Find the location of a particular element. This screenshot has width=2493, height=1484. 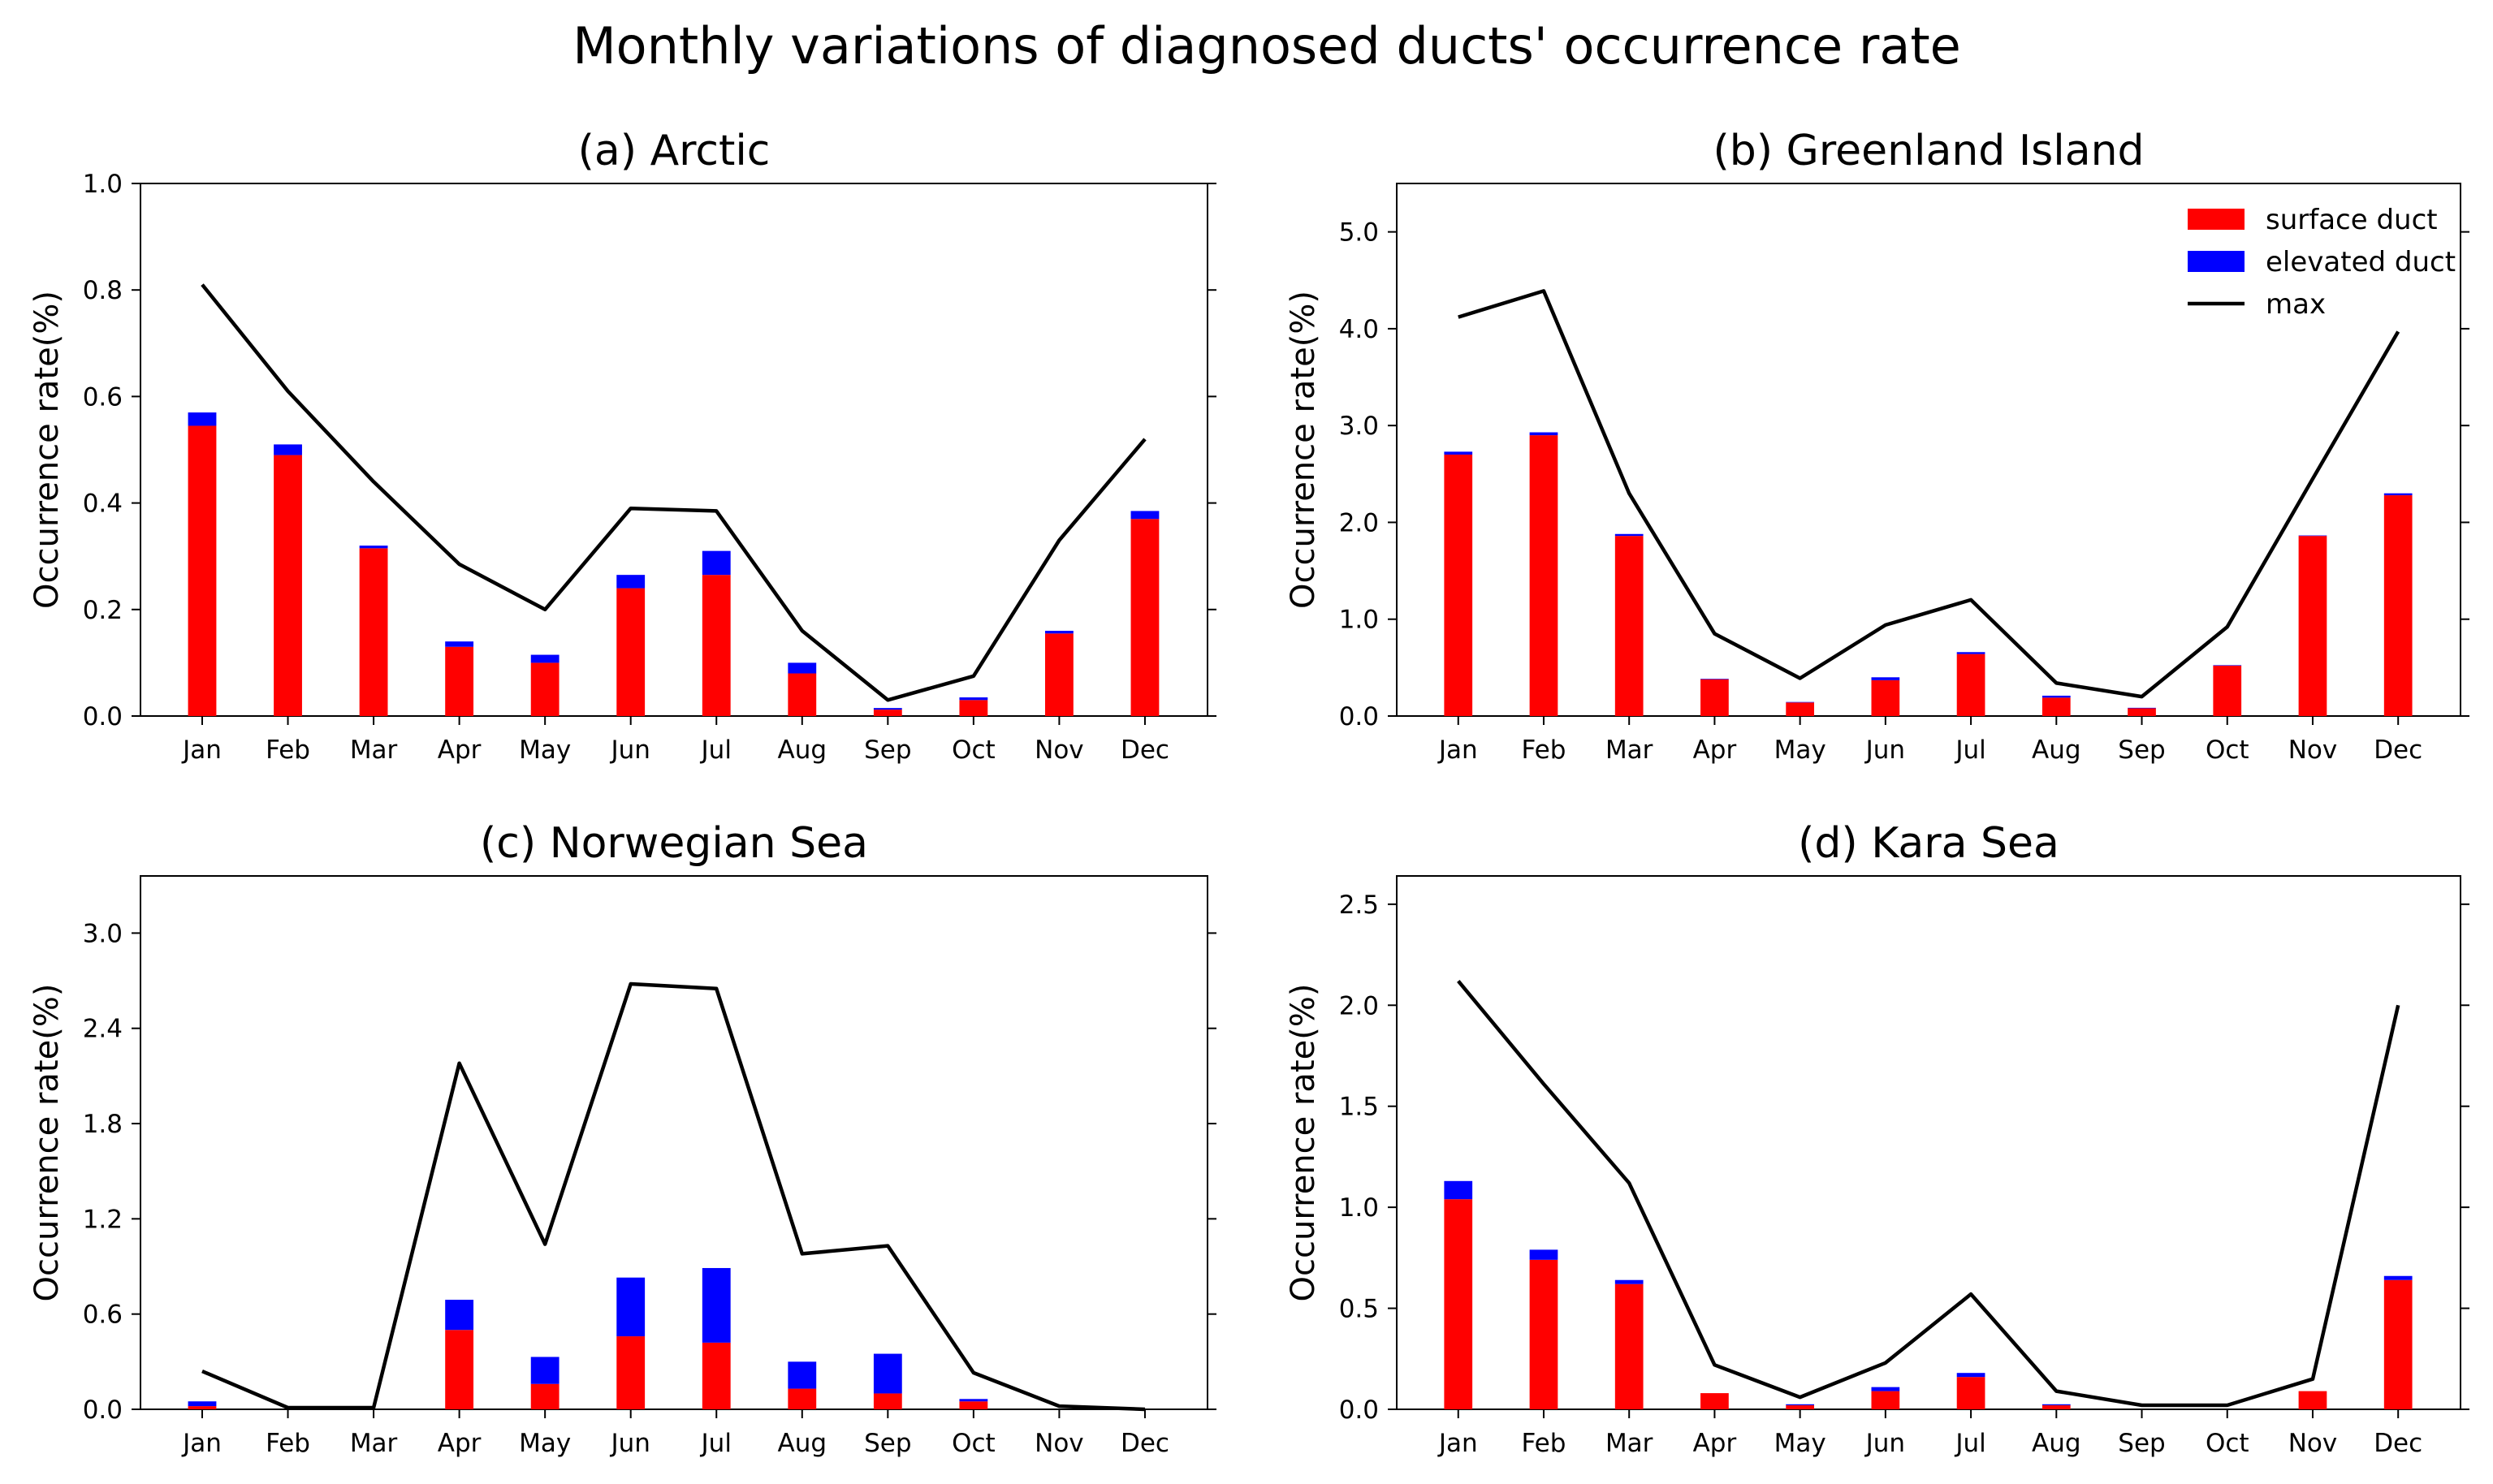

y-tick-label: 0.4 is located at coordinates (103, 504).